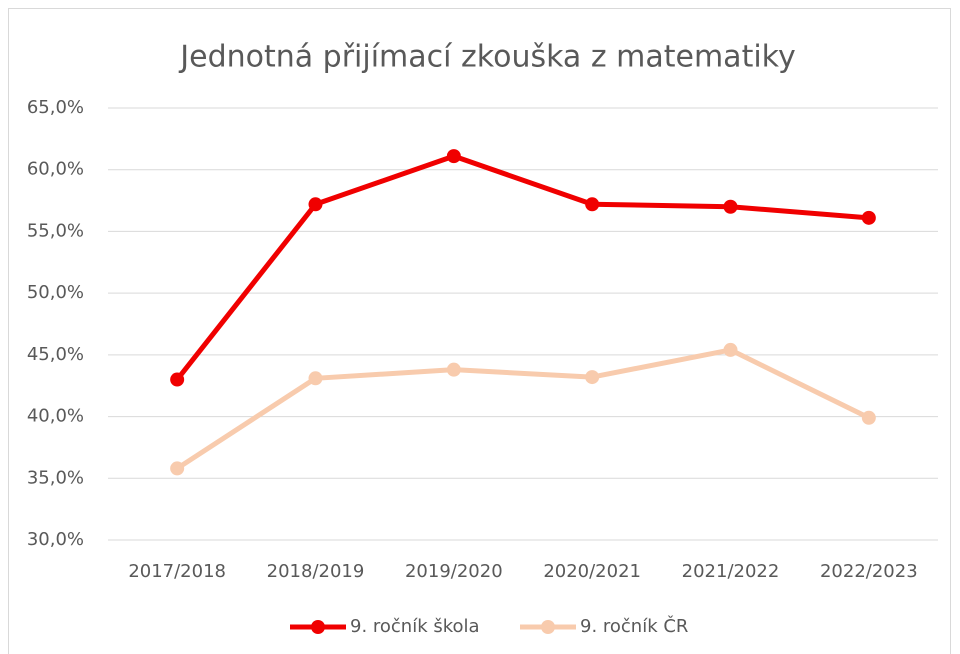  What do you see at coordinates (55, 416) in the screenshot?
I see `y-tick-label: 40,0%` at bounding box center [55, 416].